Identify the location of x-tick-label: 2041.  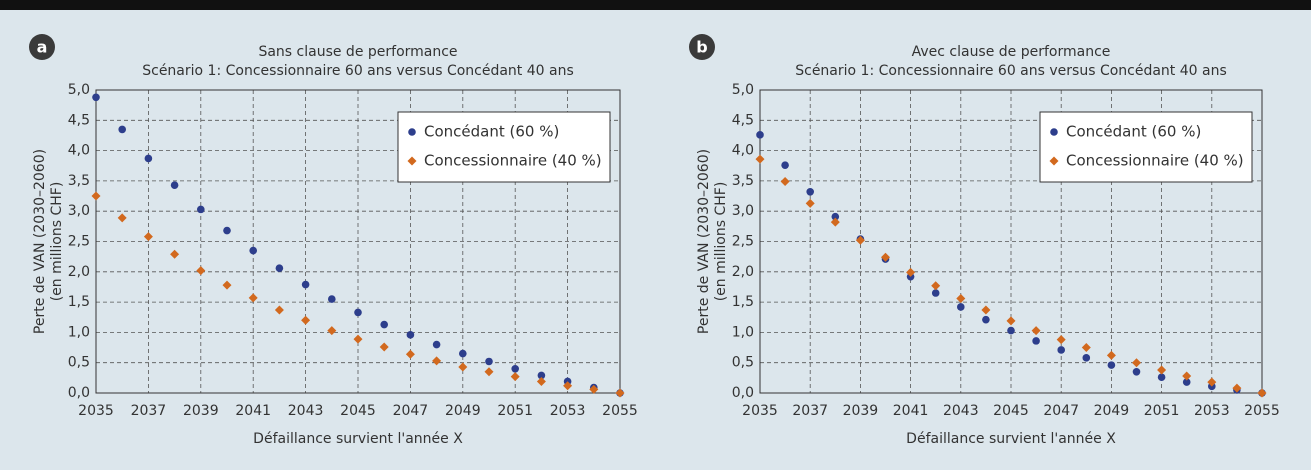
(253, 411).